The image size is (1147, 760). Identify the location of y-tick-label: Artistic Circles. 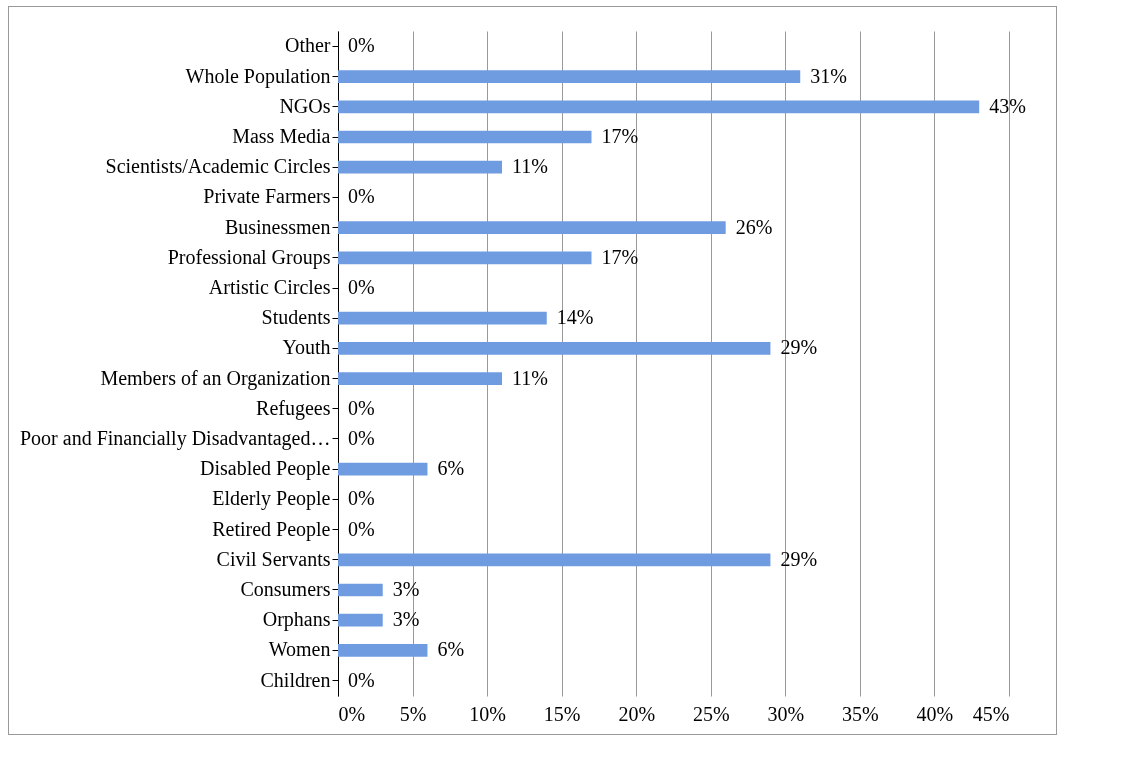
(269, 287).